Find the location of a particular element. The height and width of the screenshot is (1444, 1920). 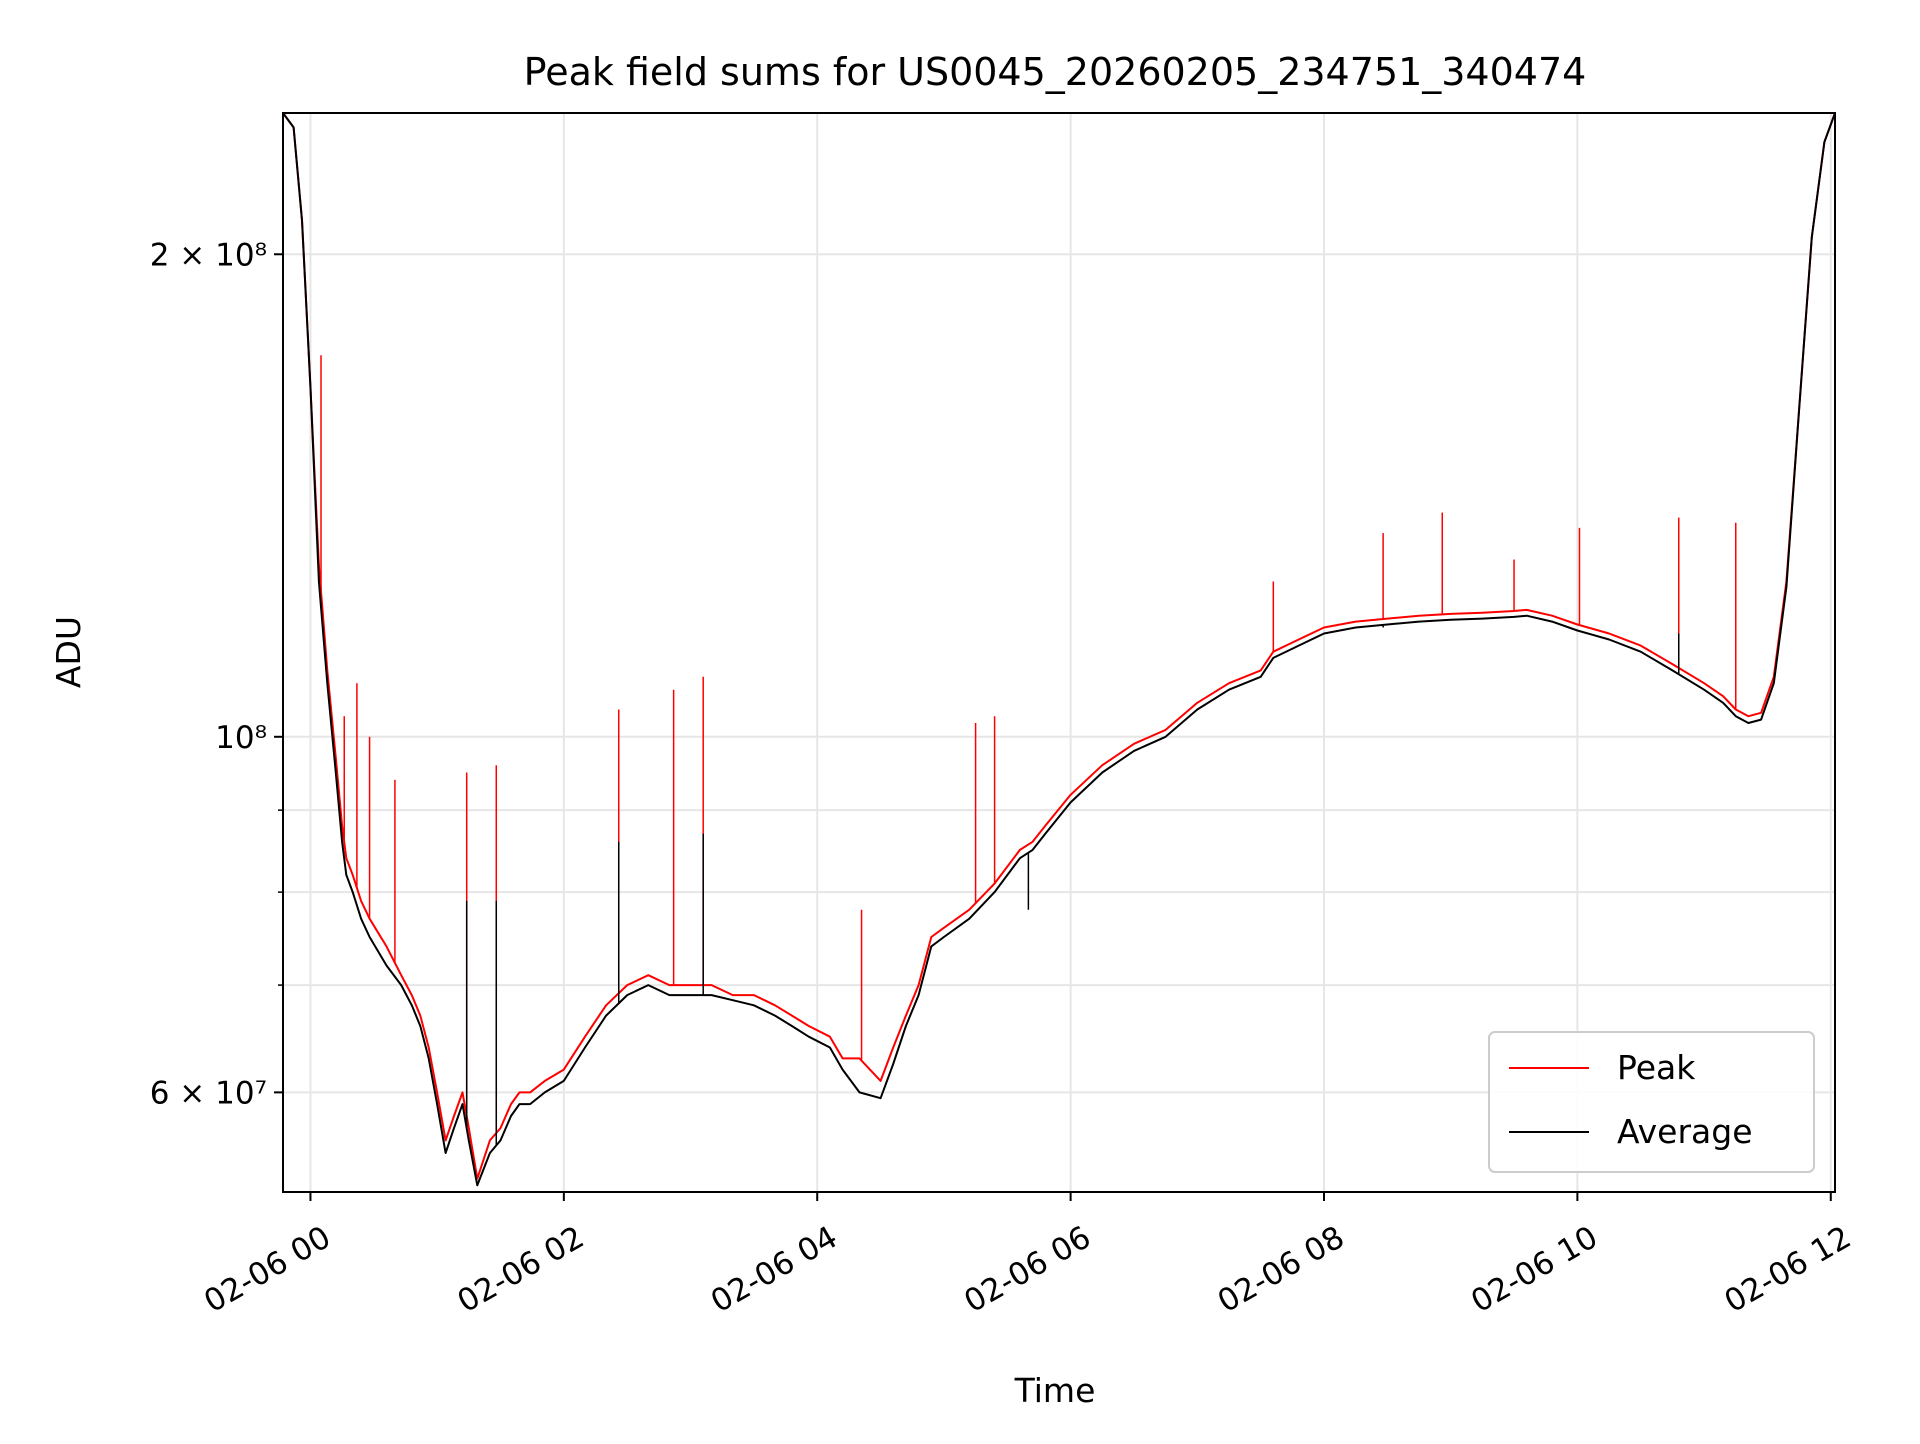

legend-label-average: Average is located at coordinates (1685, 1131).